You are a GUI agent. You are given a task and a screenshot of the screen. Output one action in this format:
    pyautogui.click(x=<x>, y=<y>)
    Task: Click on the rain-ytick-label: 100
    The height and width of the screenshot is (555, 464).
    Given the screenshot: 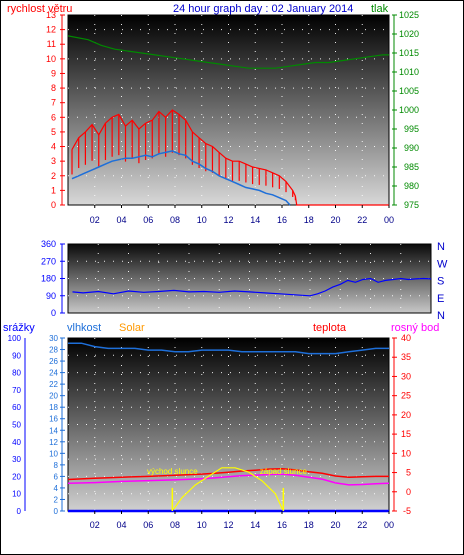 What is the action you would take?
    pyautogui.click(x=15, y=338)
    